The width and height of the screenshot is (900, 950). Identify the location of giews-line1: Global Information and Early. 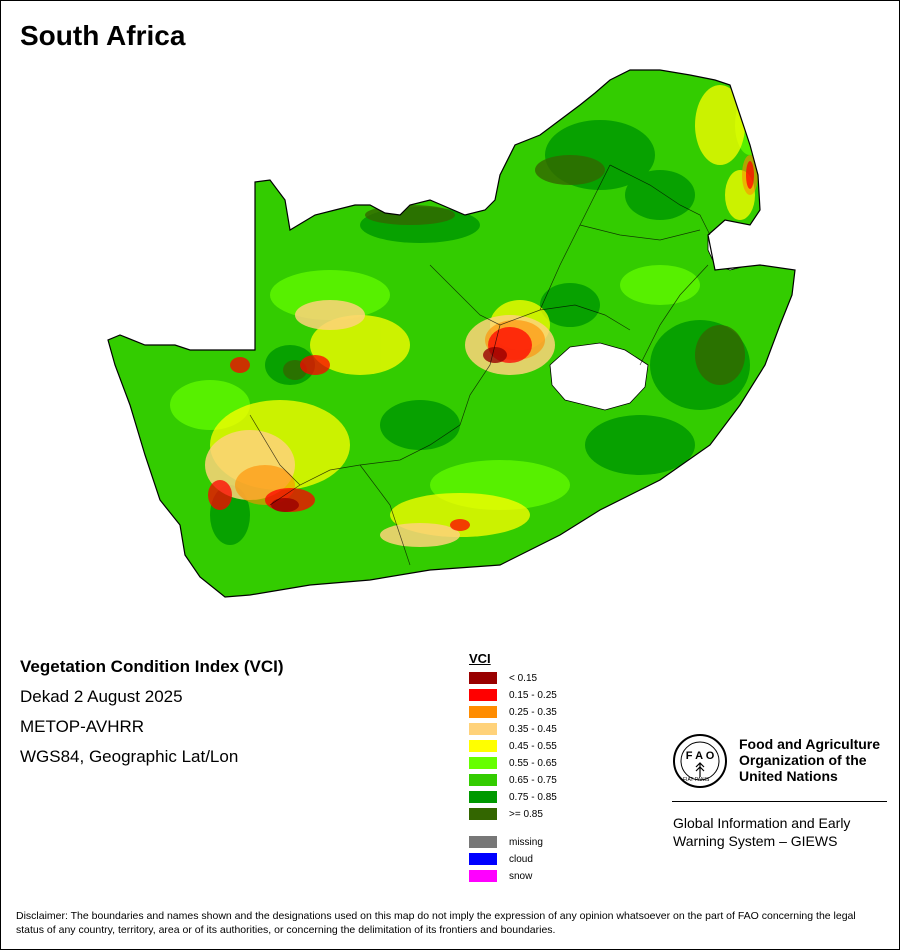
(762, 823).